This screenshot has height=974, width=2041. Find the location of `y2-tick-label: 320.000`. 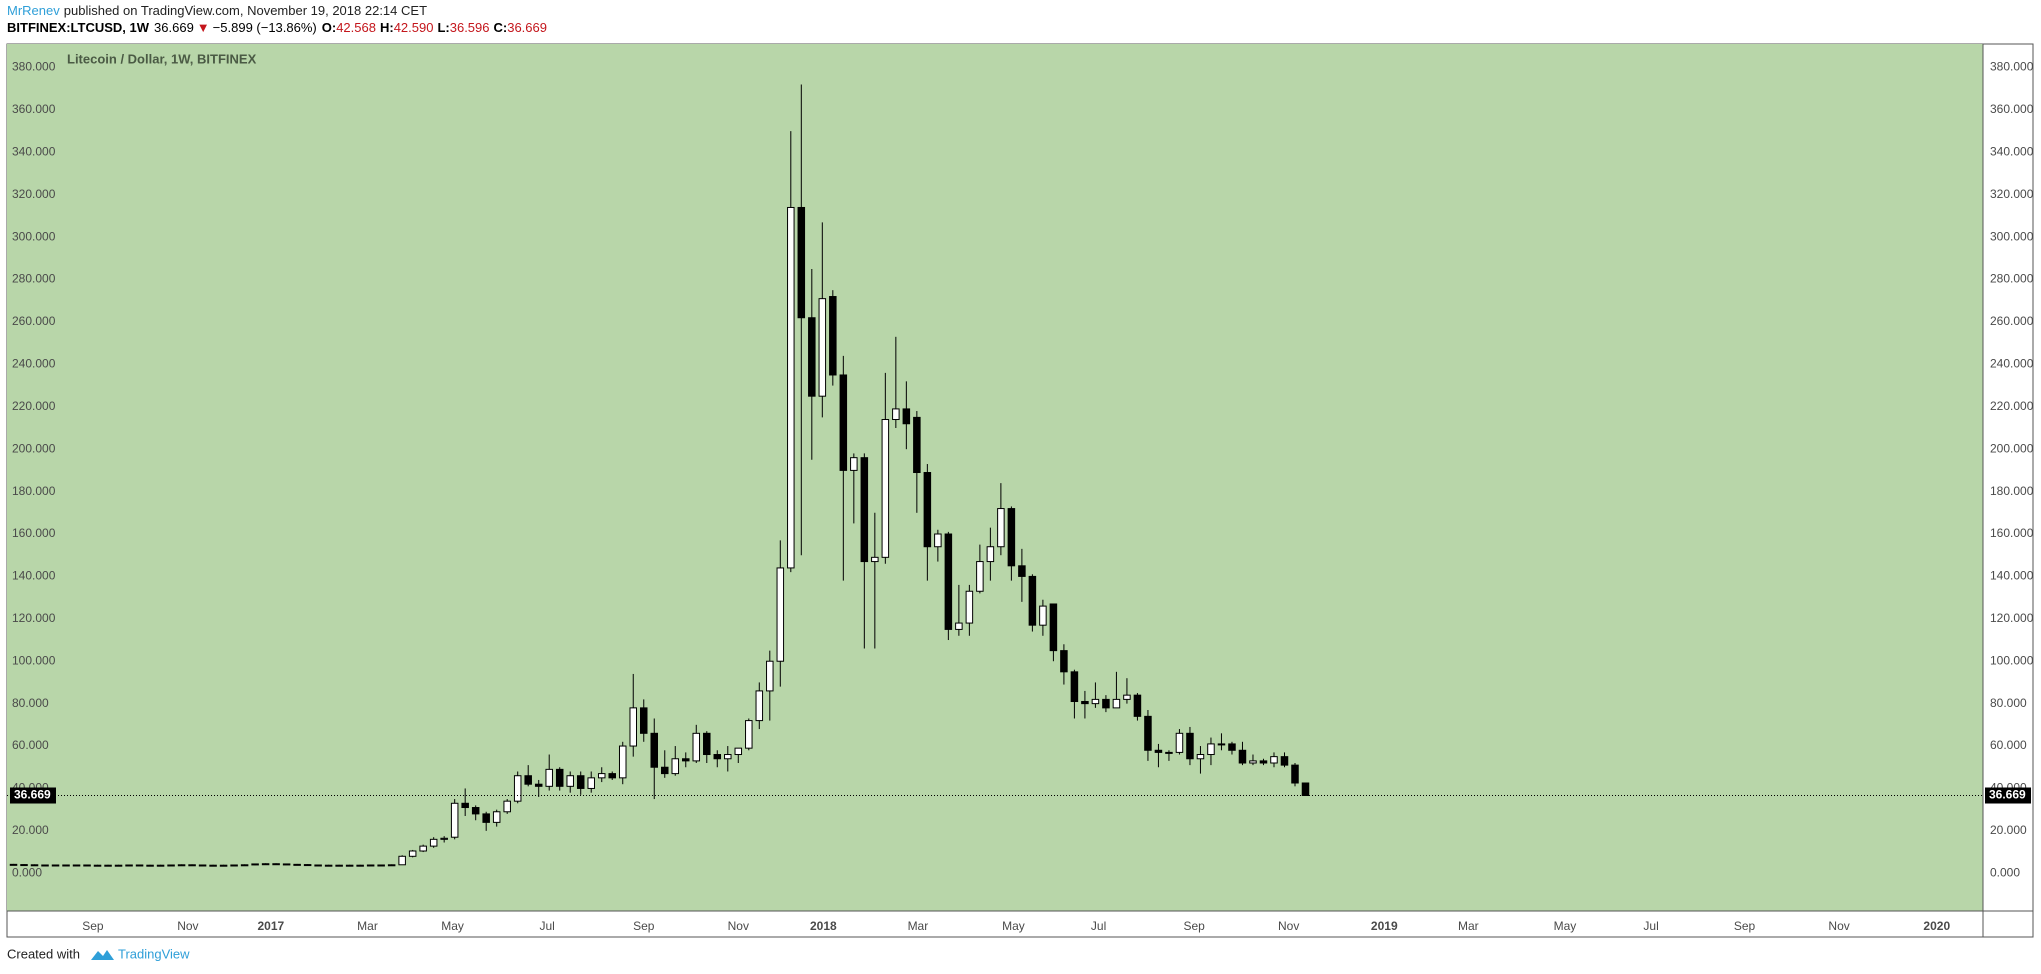

y2-tick-label: 320.000 is located at coordinates (2012, 194).